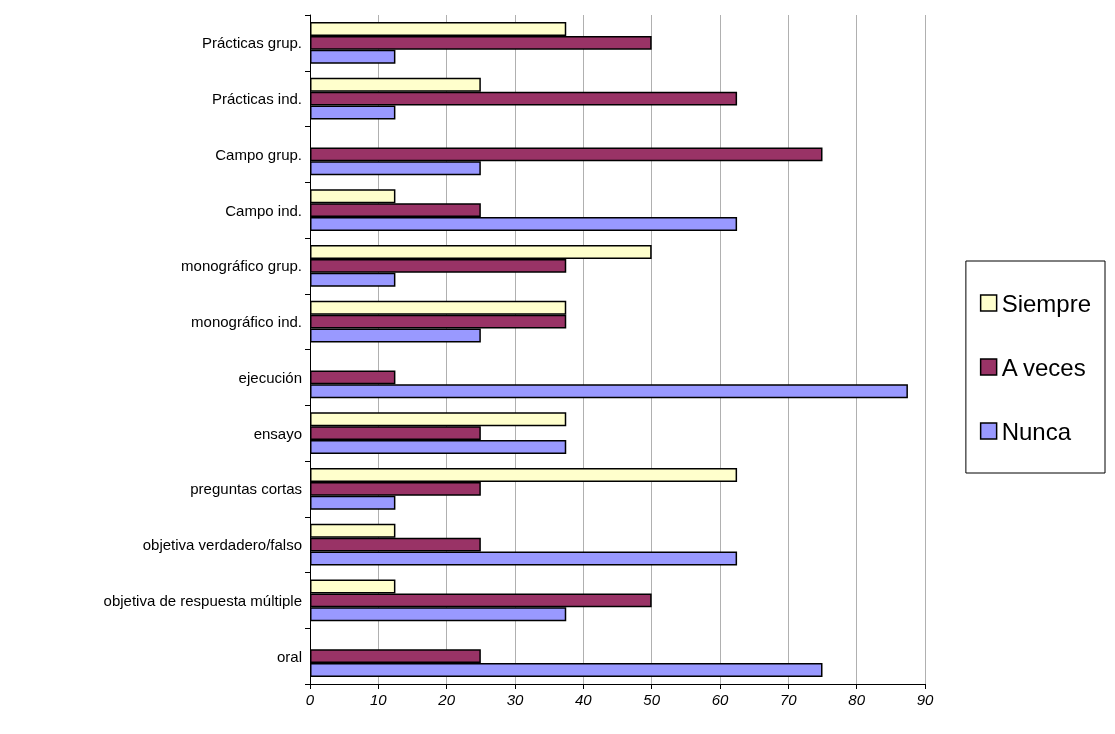 This screenshot has height=734, width=1115. What do you see at coordinates (1043, 367) in the screenshot?
I see `legend-label: A veces` at bounding box center [1043, 367].